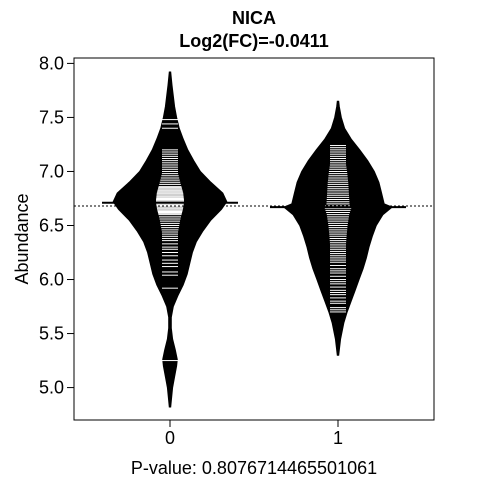 This screenshot has width=480, height=480. Describe the element at coordinates (51, 117) in the screenshot. I see `y-tick-label: 7.5` at that location.